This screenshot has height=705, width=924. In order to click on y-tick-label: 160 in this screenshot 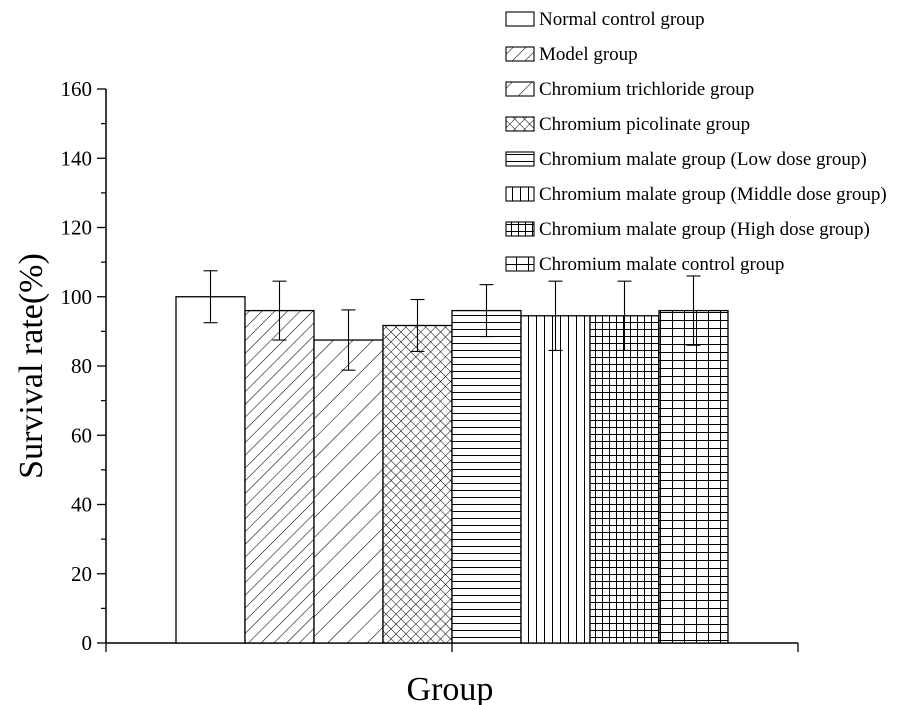, I will do `click(77, 89)`.